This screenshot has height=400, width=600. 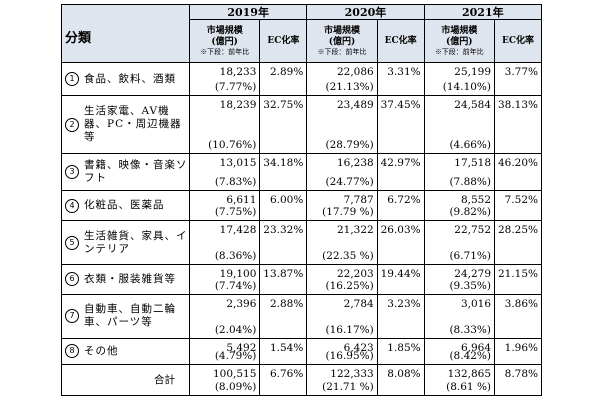 I want to click on year-header-2021: 2021年, so click(x=483, y=12).